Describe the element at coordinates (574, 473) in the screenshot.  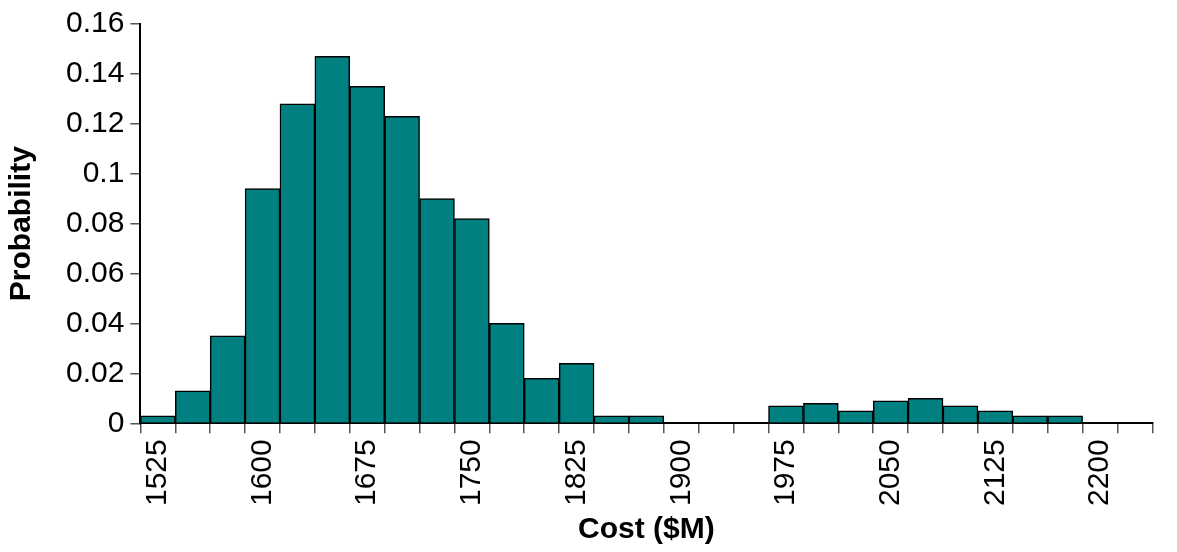
I see `x-tick-label: 1825` at that location.